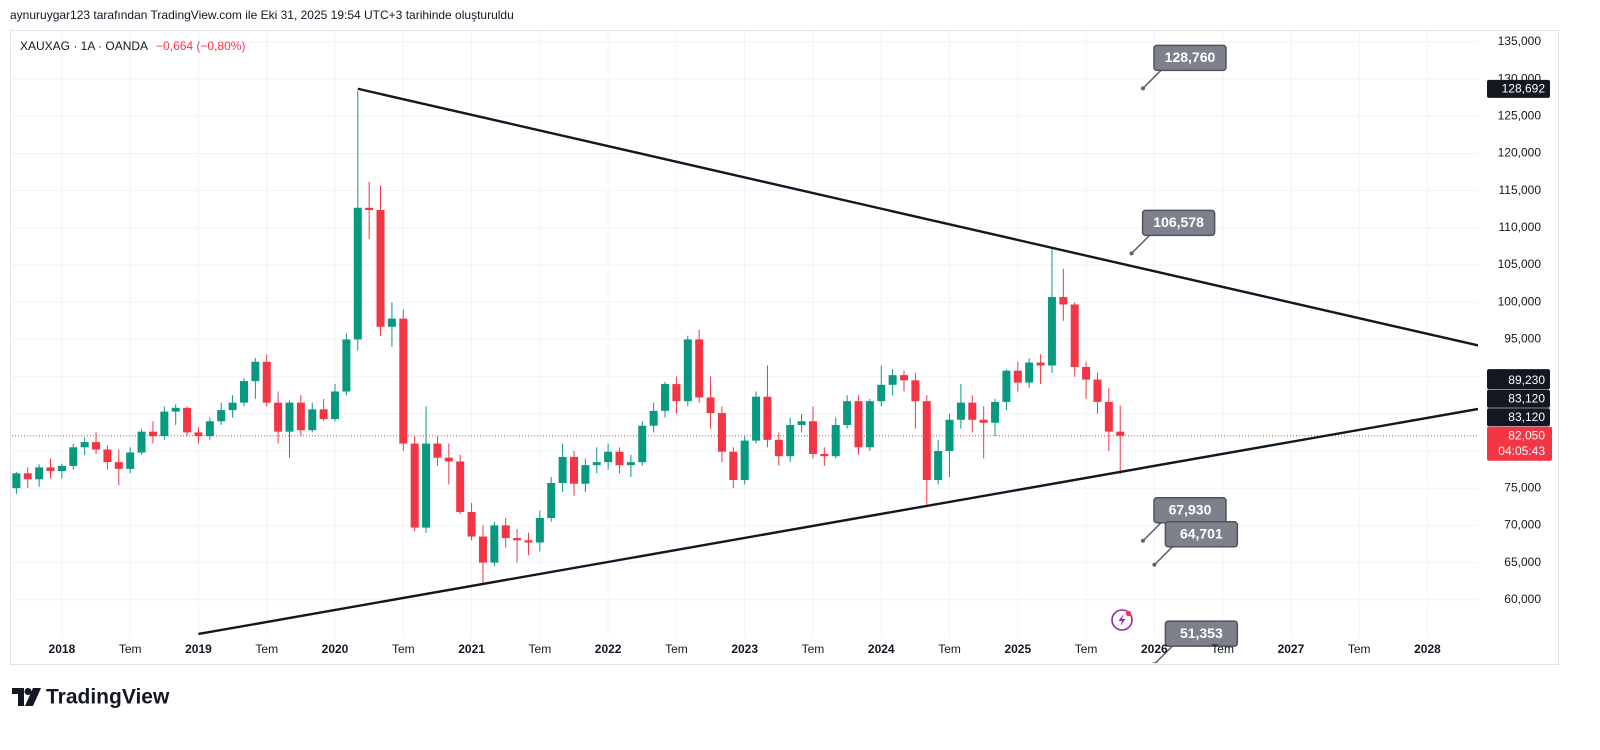 The width and height of the screenshot is (1600, 750). Describe the element at coordinates (1526, 398) in the screenshot. I see `axis-price-label: 83,120` at that location.